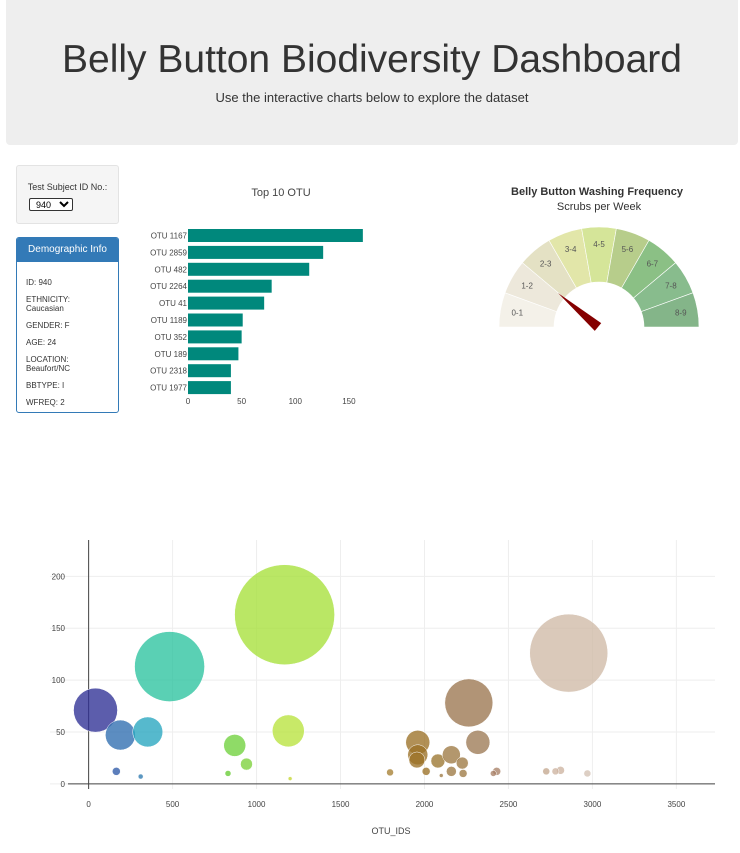 This screenshot has height=853, width=740. What do you see at coordinates (241, 401) in the screenshot?
I see `bar-x-tick-label: 50` at bounding box center [241, 401].